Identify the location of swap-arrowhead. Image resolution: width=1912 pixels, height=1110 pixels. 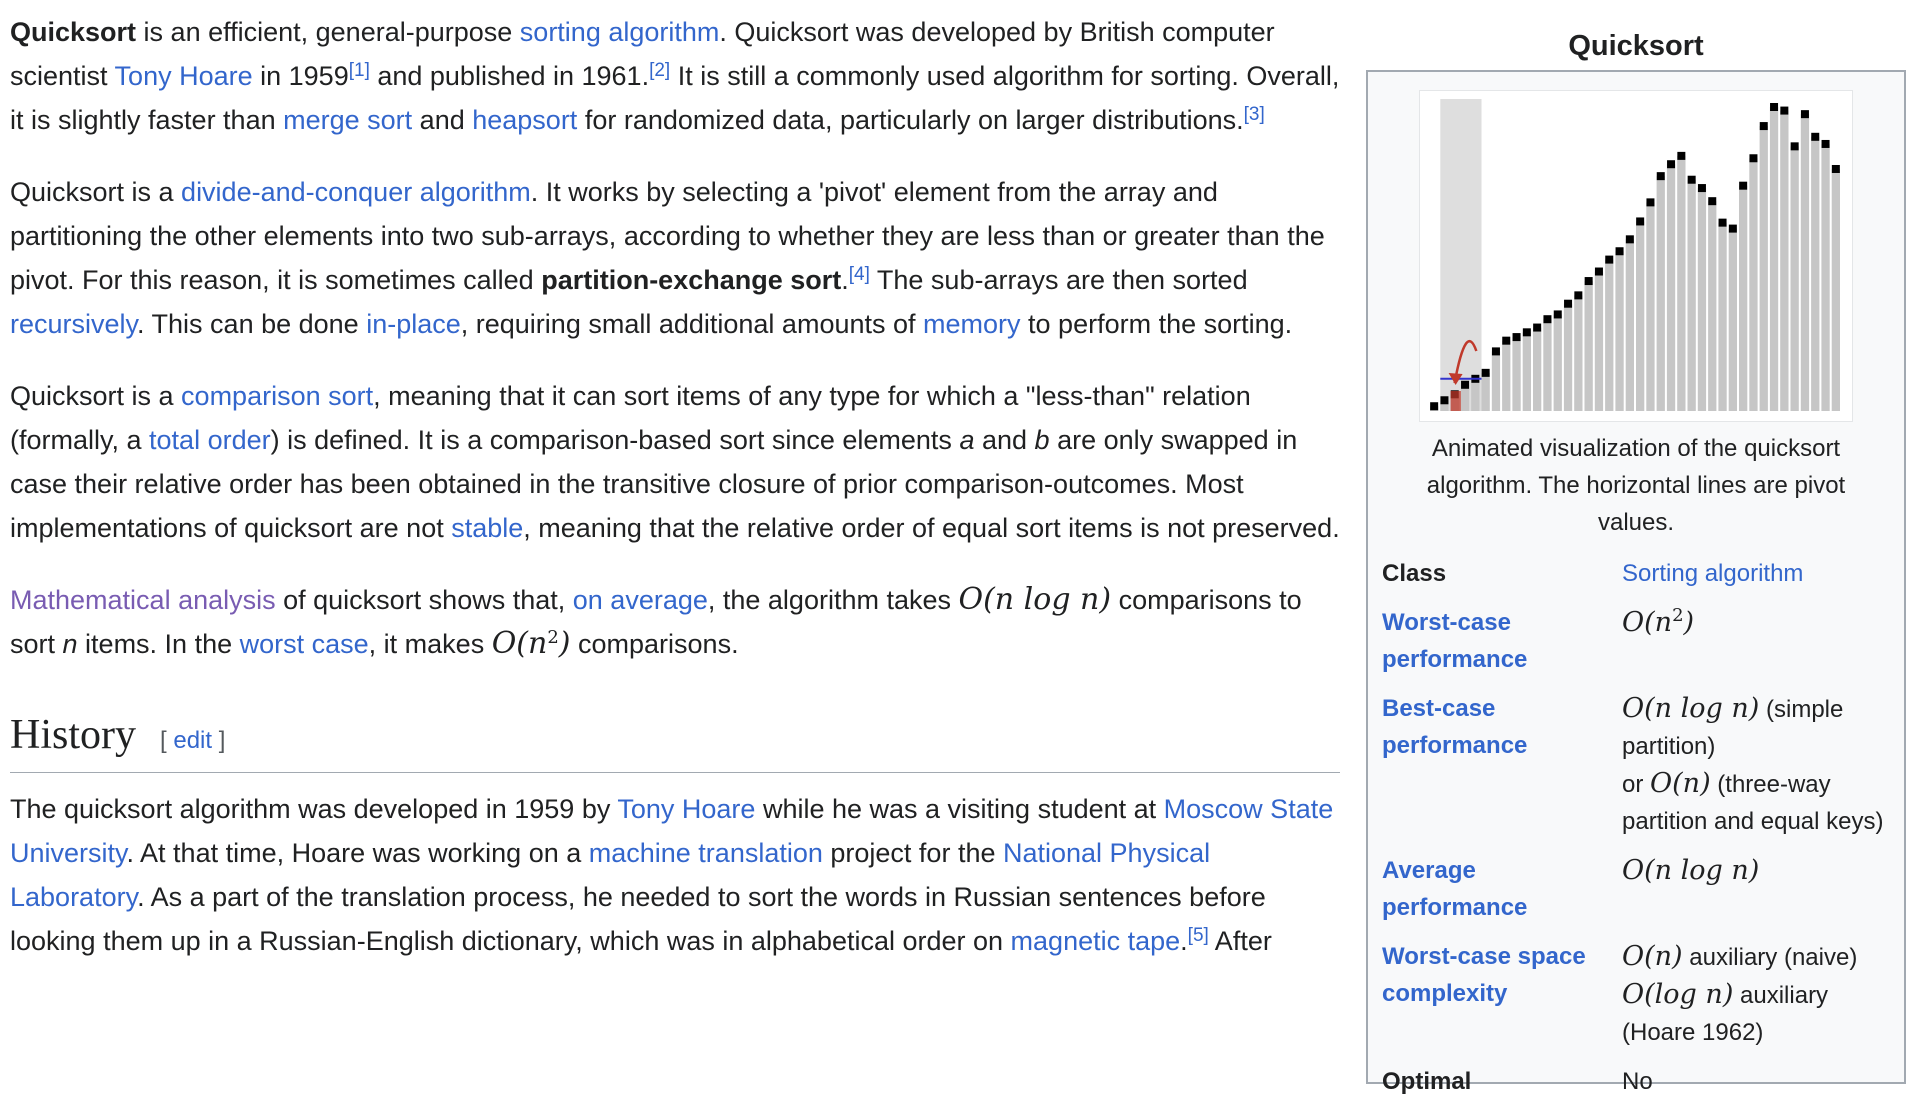
(1455, 379).